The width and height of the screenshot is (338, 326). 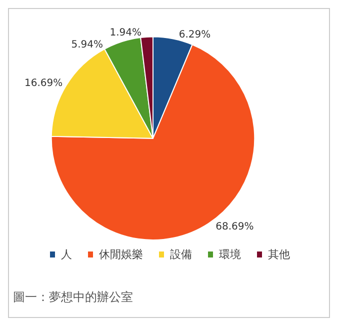 I want to click on data-label: 16.69%, so click(x=43, y=83).